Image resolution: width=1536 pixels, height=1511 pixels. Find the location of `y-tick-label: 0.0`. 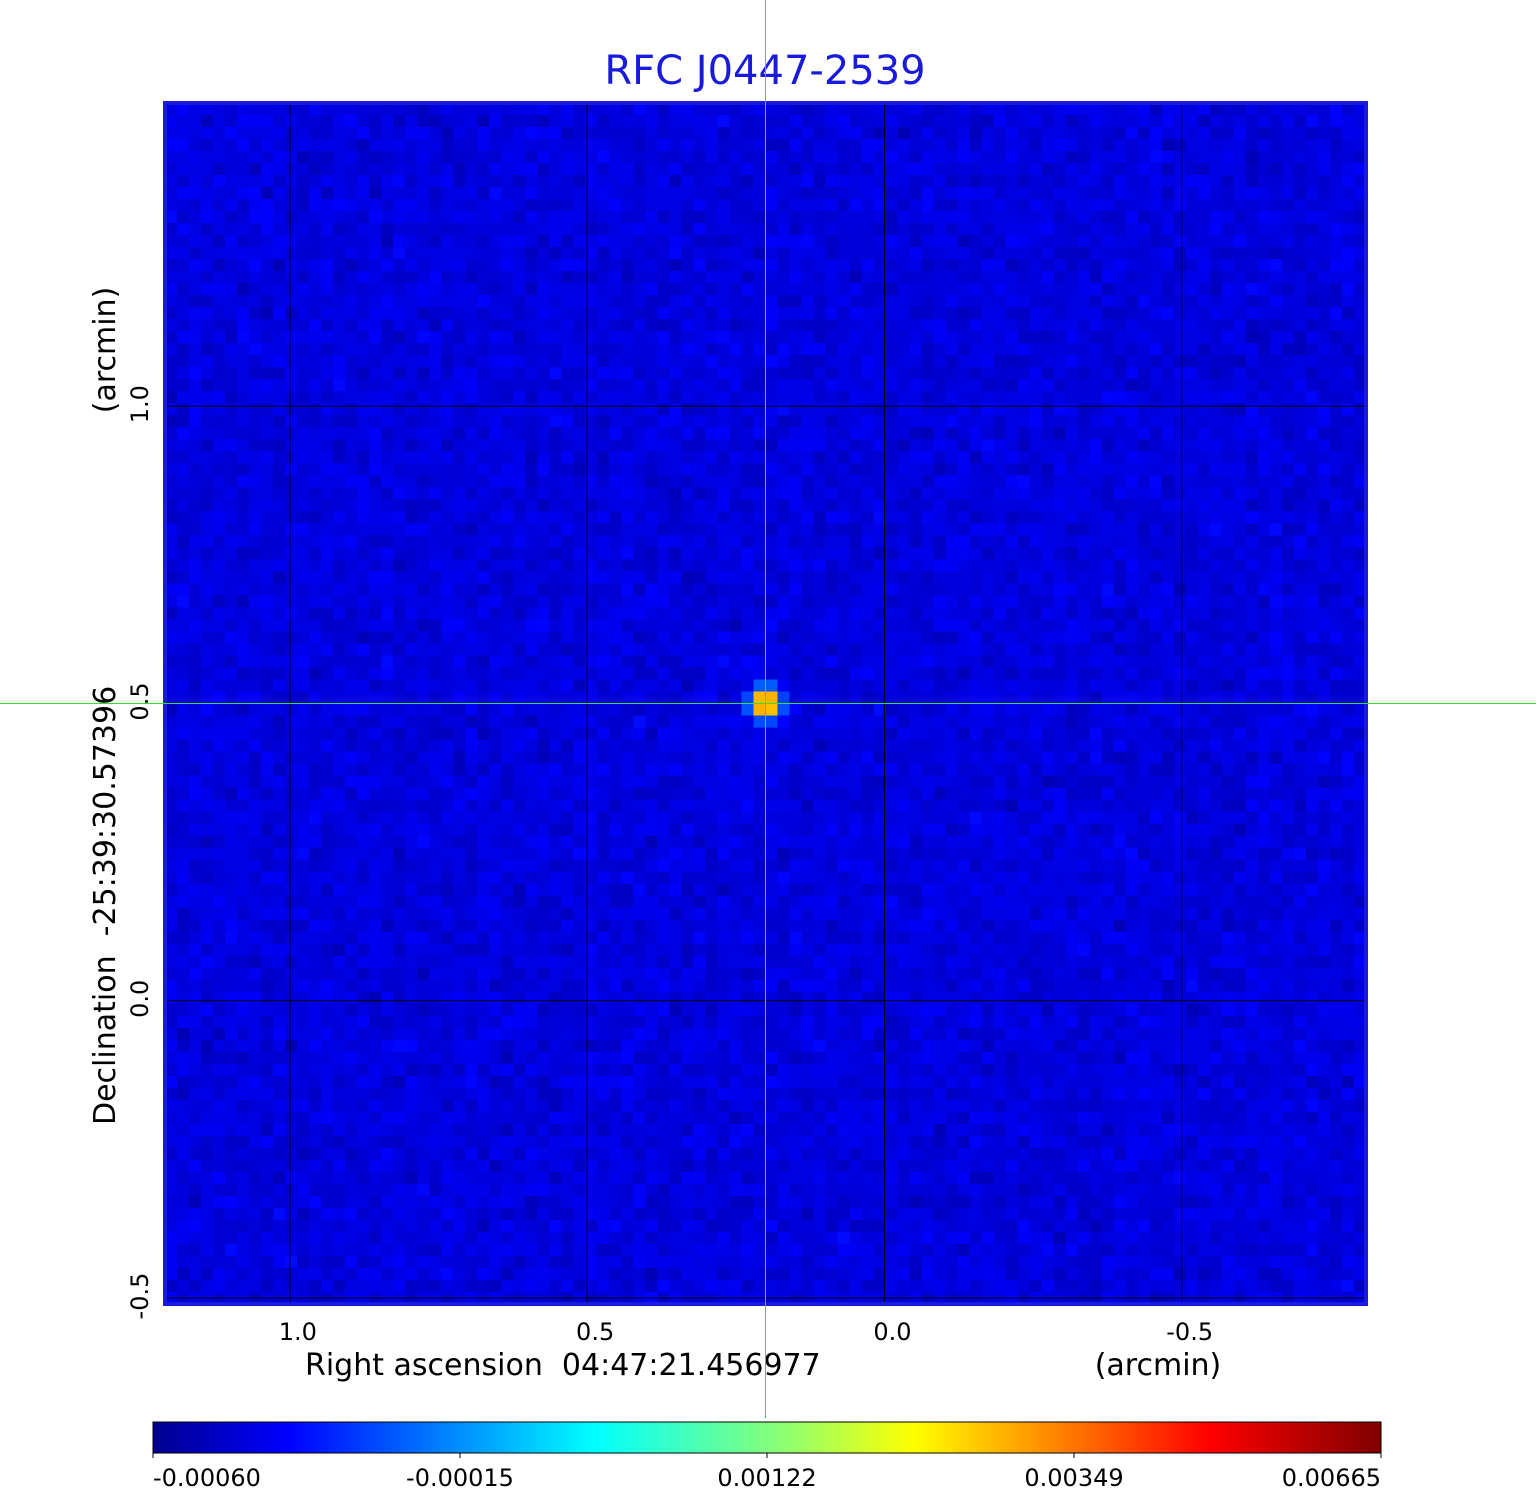

y-tick-label: 0.0 is located at coordinates (140, 999).